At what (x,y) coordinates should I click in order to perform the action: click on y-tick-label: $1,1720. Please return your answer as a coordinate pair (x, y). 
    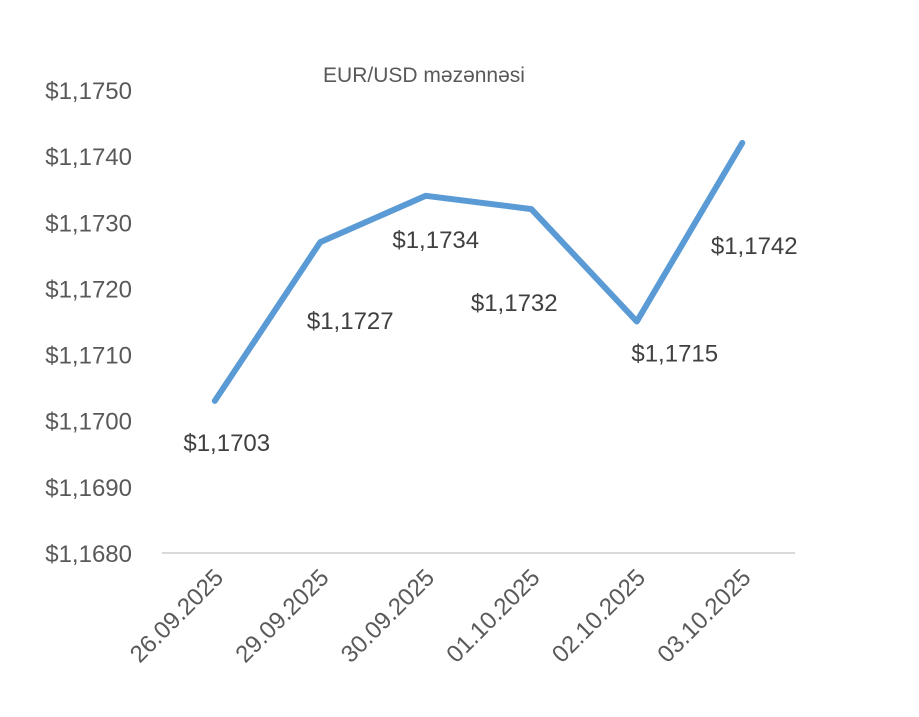
    Looking at the image, I should click on (88, 289).